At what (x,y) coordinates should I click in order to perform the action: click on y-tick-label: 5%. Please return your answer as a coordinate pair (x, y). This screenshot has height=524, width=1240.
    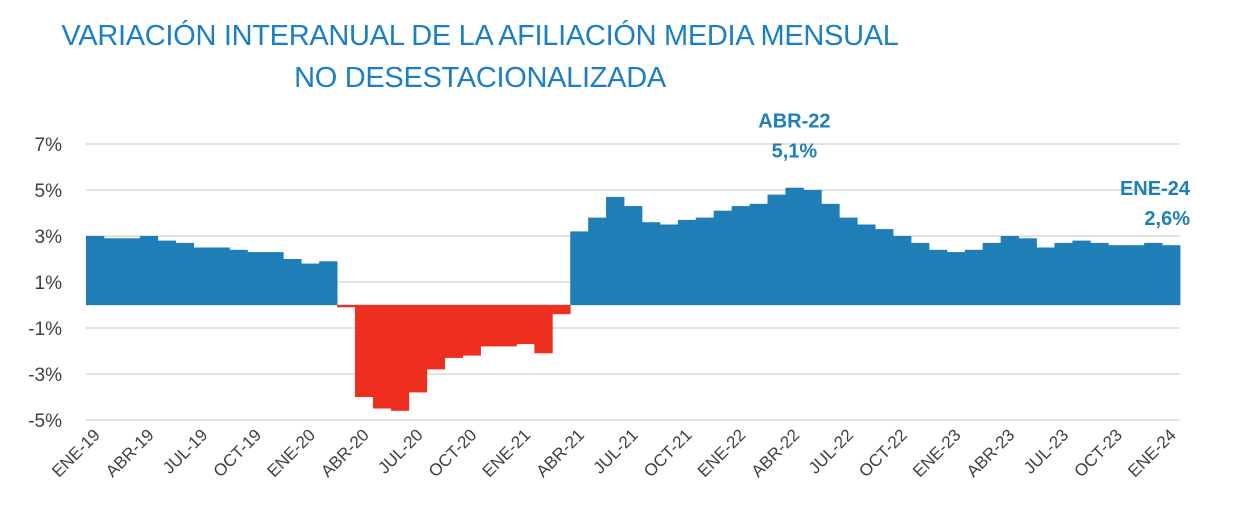
    Looking at the image, I should click on (49, 191).